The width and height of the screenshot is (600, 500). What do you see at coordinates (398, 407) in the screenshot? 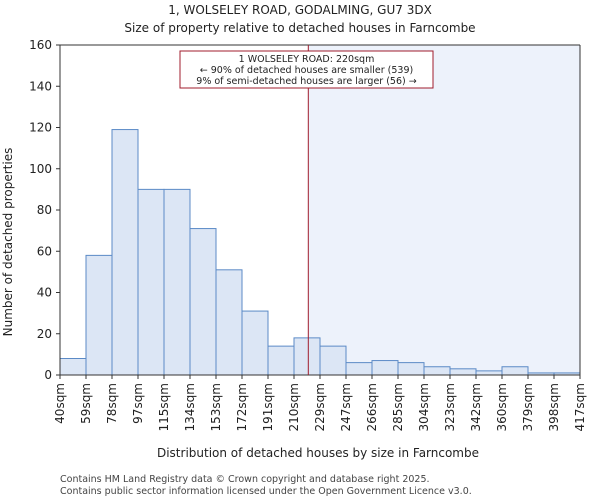
I see `x-tick-label: 285sqm` at bounding box center [398, 407].